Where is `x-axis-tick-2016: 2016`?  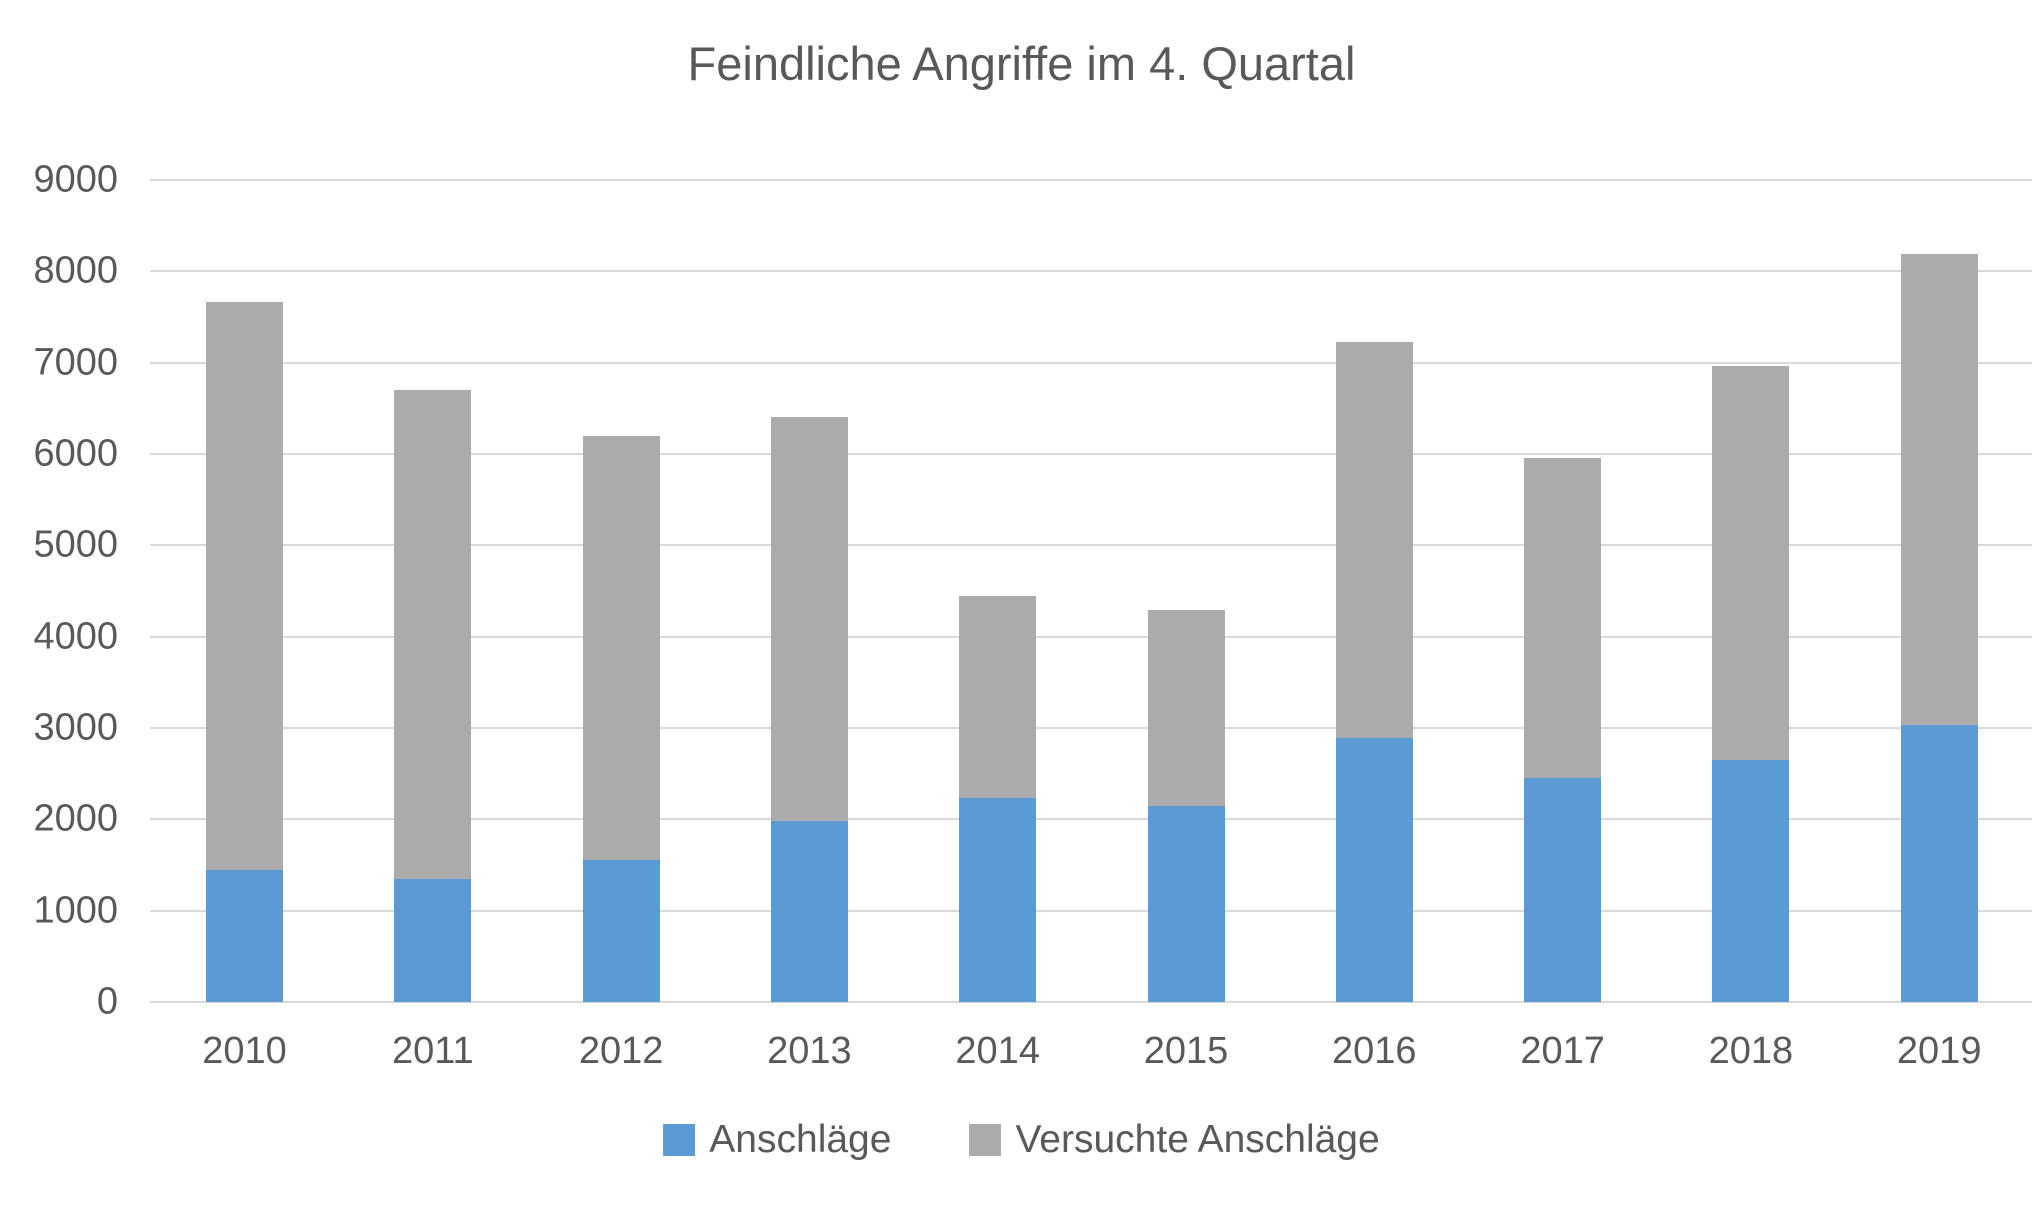 x-axis-tick-2016: 2016 is located at coordinates (1374, 1051).